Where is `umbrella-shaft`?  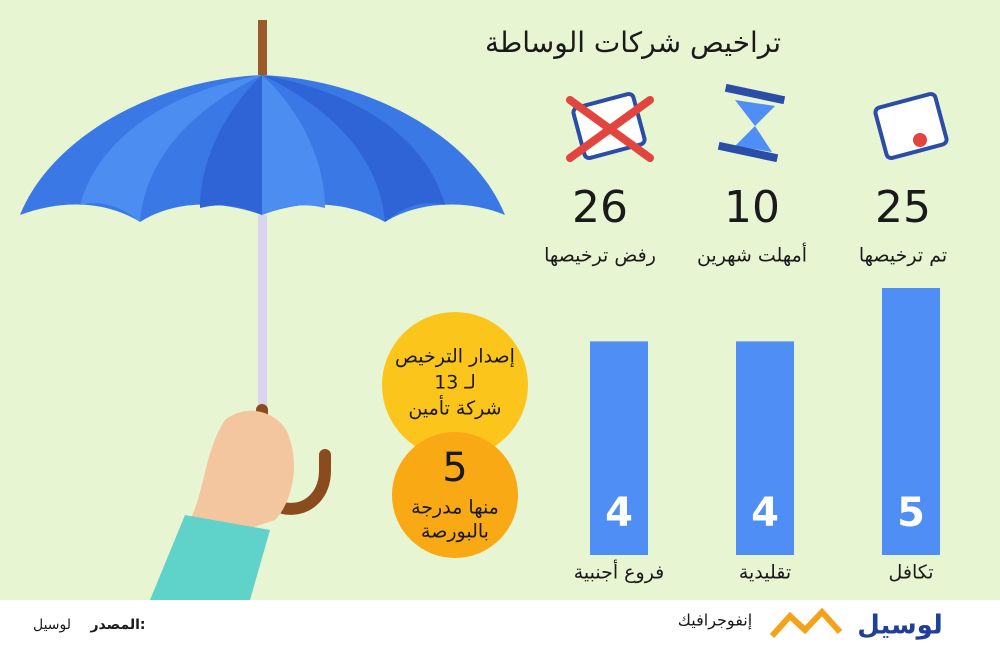 umbrella-shaft is located at coordinates (262, 315).